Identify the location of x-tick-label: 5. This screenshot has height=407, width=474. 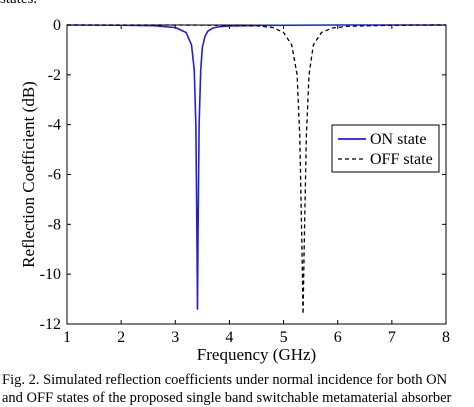
(284, 337).